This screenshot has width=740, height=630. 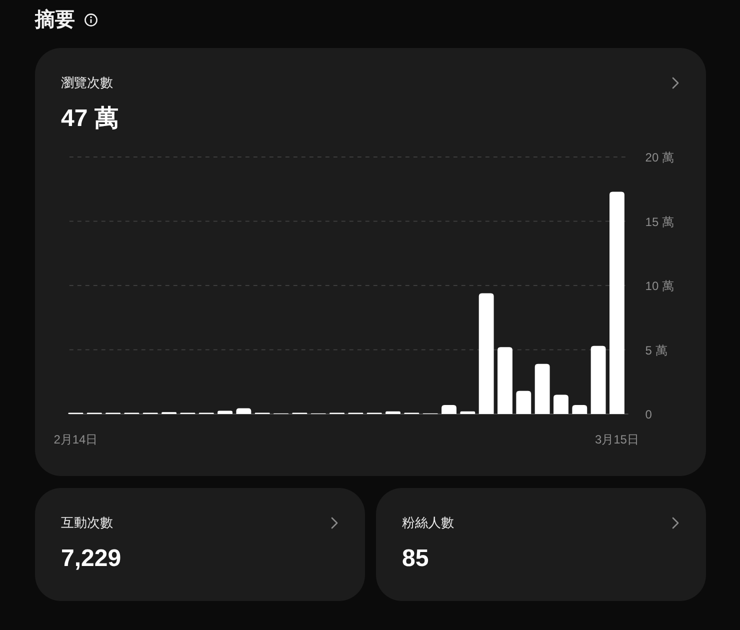 What do you see at coordinates (659, 221) in the screenshot?
I see `y-tick-label: 15 萬` at bounding box center [659, 221].